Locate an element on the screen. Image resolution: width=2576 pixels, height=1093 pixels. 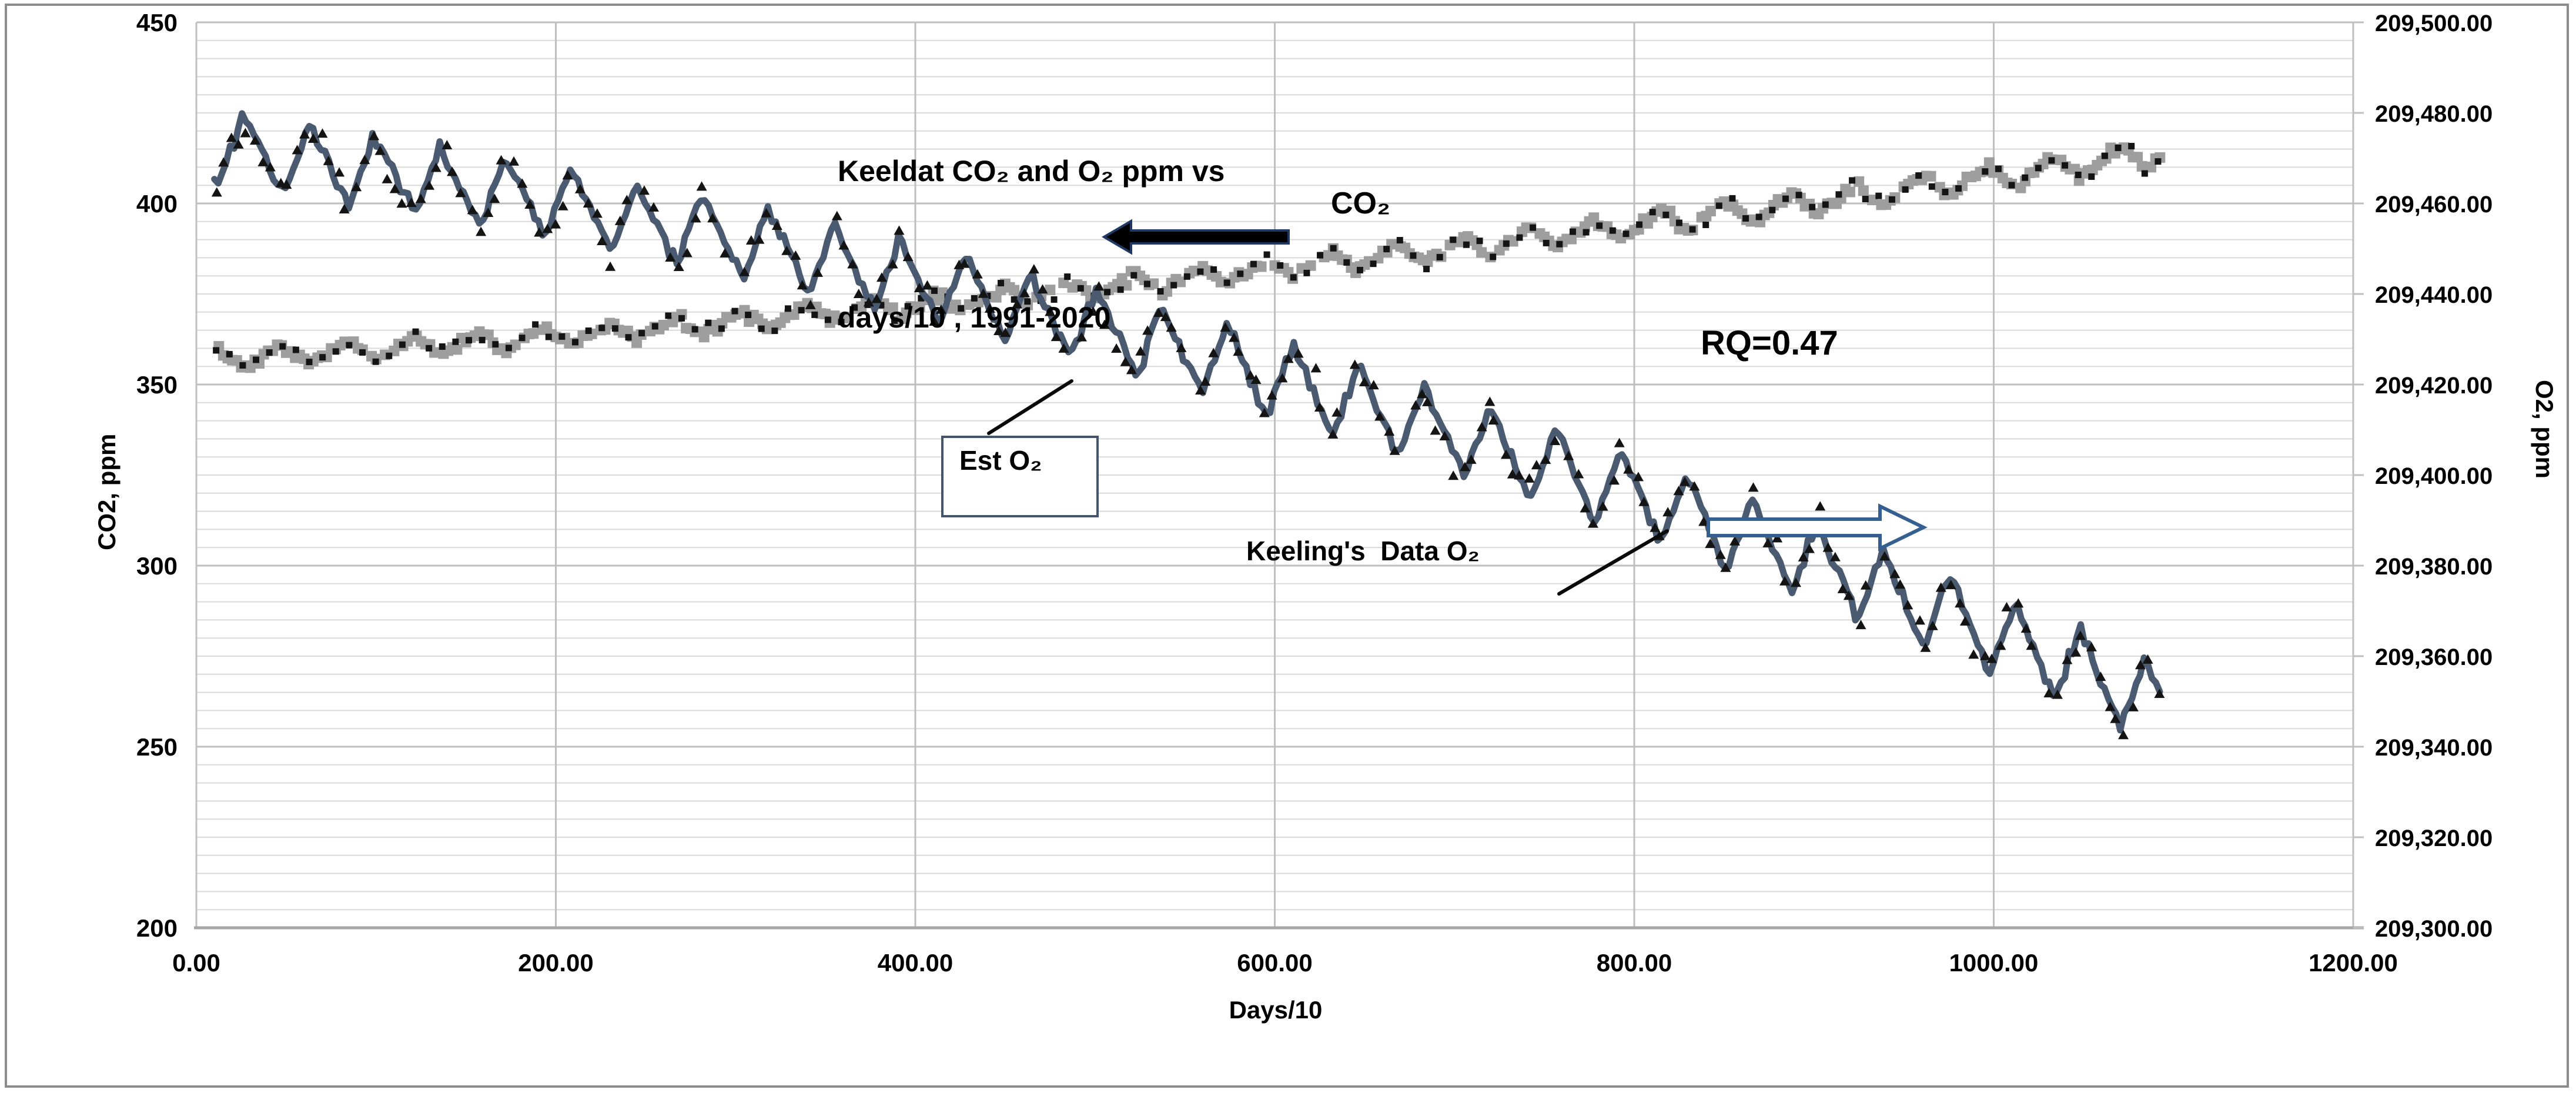
est-o2-label: Est O₂ is located at coordinates (1000, 460).